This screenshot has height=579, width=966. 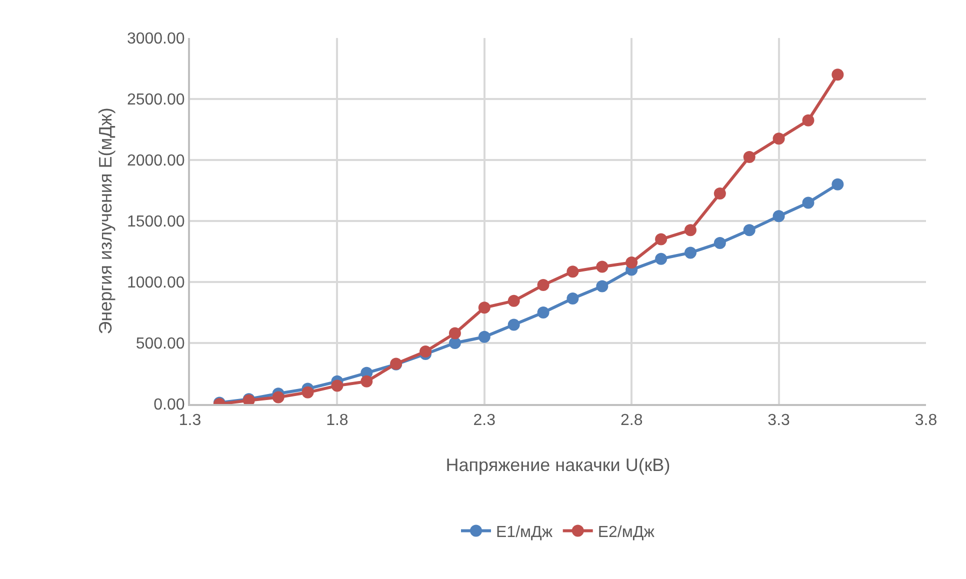 What do you see at coordinates (106, 221) in the screenshot?
I see `y-axis-title: Энергия излучения E(мДж)` at bounding box center [106, 221].